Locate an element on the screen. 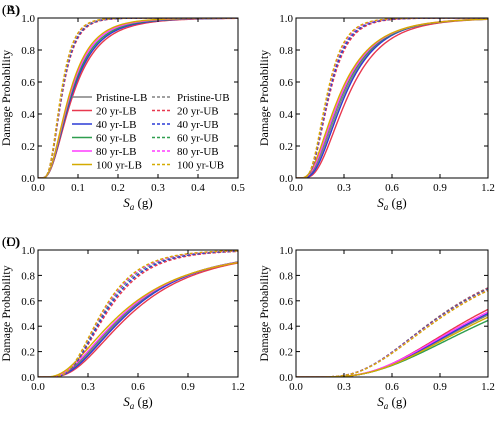 This screenshot has height=437, width=500. legend-entry: 40 yr-LB is located at coordinates (116, 125).